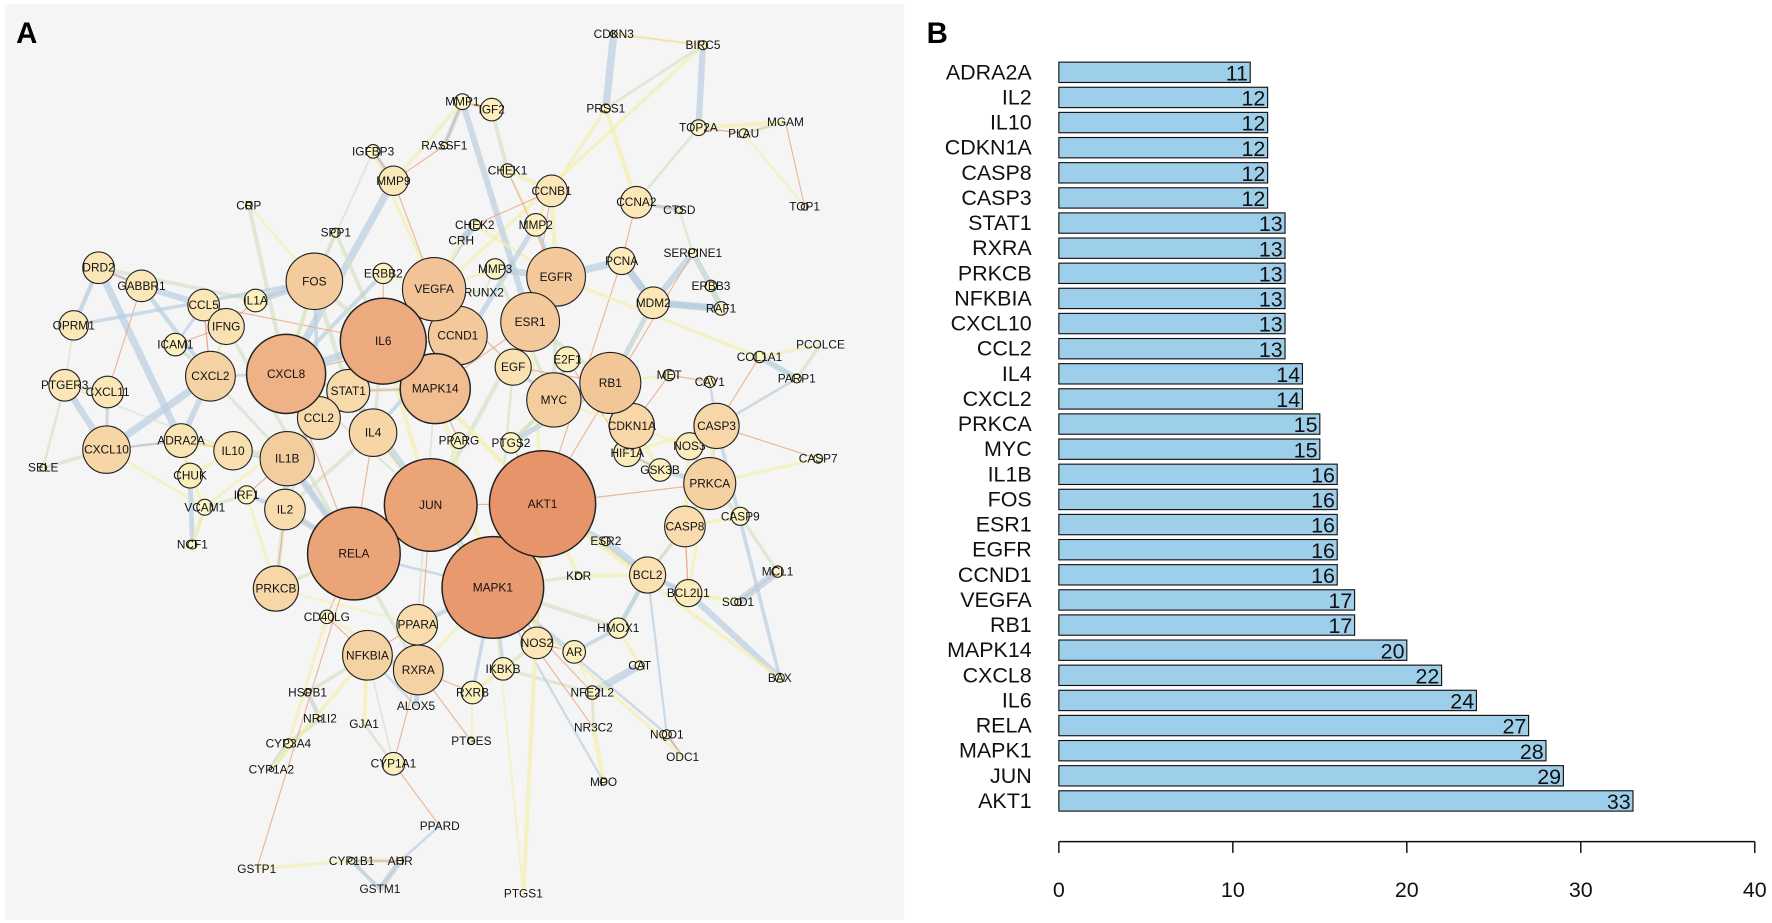 This screenshot has width=1772, height=923. Describe the element at coordinates (647, 575) in the screenshot. I see `network-node-bcl2: BCL2` at that location.